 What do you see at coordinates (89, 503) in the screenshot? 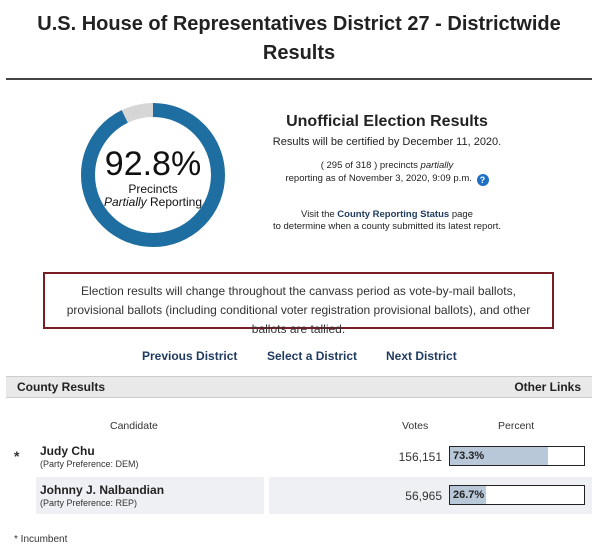
I see `candidate-party: (Party Preference: REP)` at bounding box center [89, 503].